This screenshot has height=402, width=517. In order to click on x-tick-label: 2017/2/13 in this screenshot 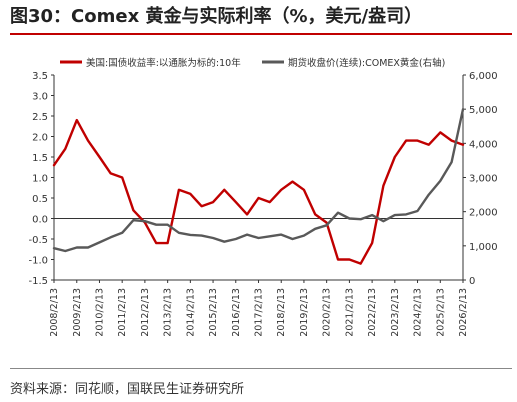, I will do `click(259, 312)`.